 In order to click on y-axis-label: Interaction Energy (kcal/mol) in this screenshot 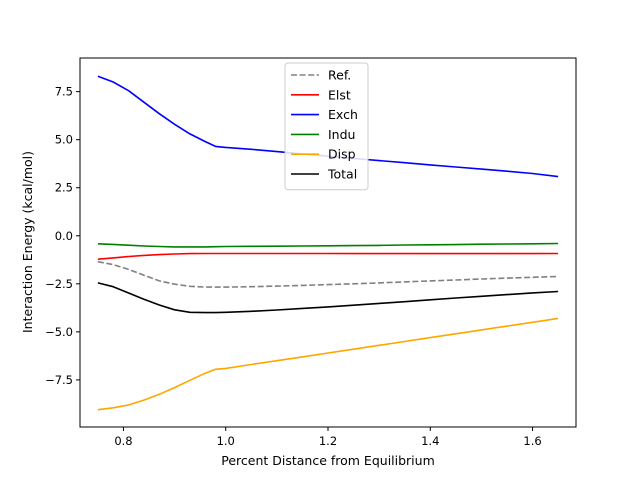, I will do `click(27, 242)`.